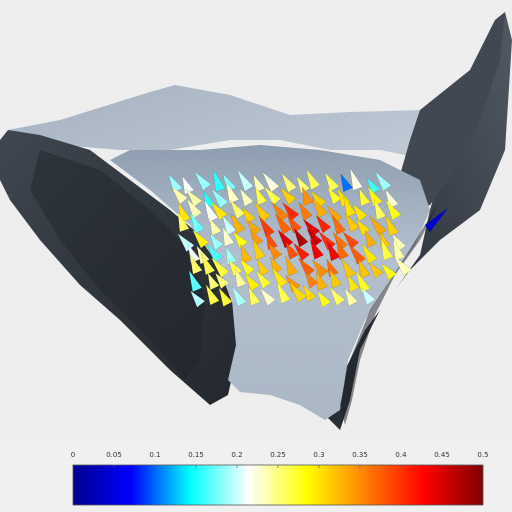 The image size is (512, 512). What do you see at coordinates (278, 485) in the screenshot?
I see `colorbar-strip` at bounding box center [278, 485].